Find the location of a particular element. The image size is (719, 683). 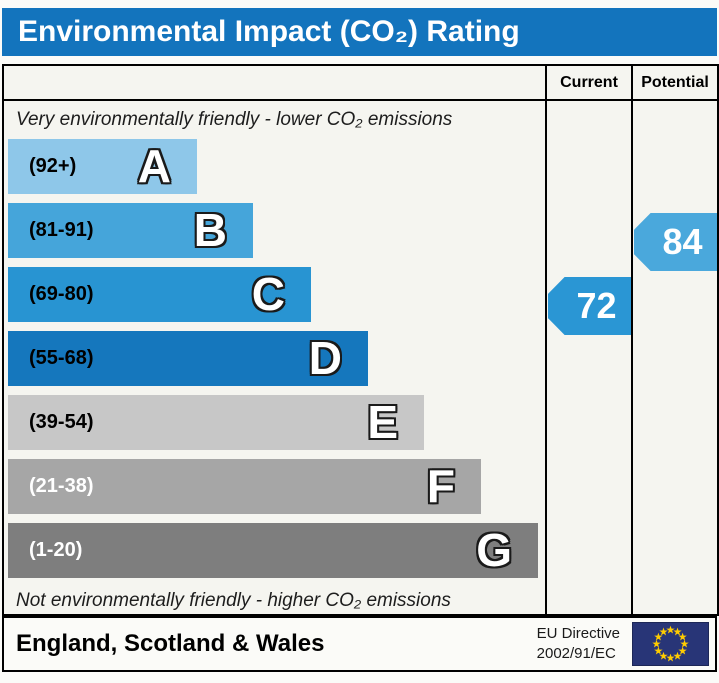

band-letter-b: B is located at coordinates (210, 230).